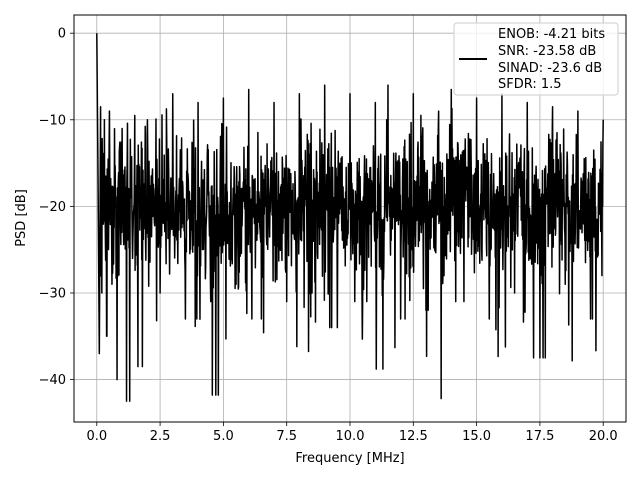  Describe the element at coordinates (476, 436) in the screenshot. I see `x-tick-label: 15.0` at that location.